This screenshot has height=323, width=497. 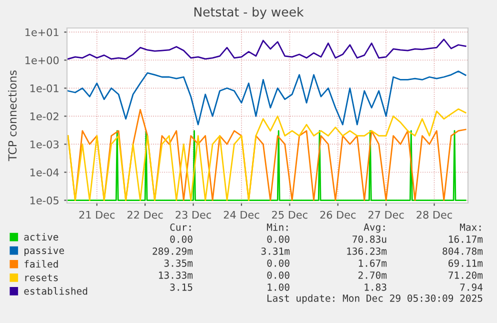 What do you see at coordinates (97, 214) in the screenshot?
I see `x-tick-label: 21 Dec` at bounding box center [97, 214].